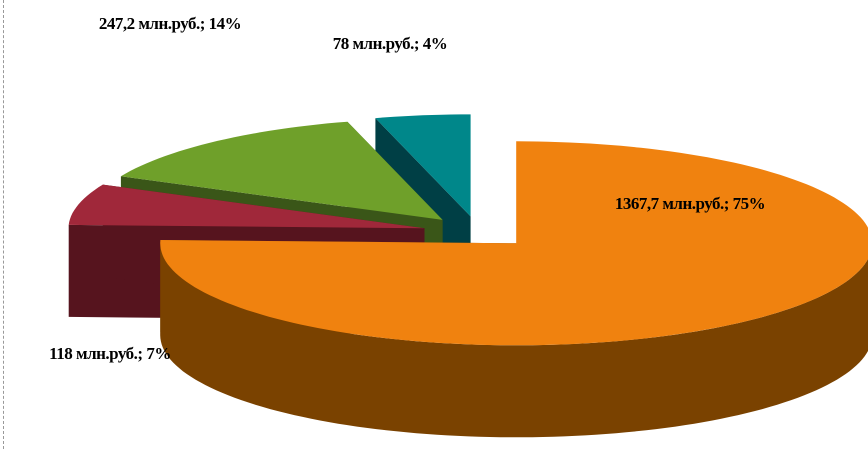  I want to click on frame-border, so click(3, 224).